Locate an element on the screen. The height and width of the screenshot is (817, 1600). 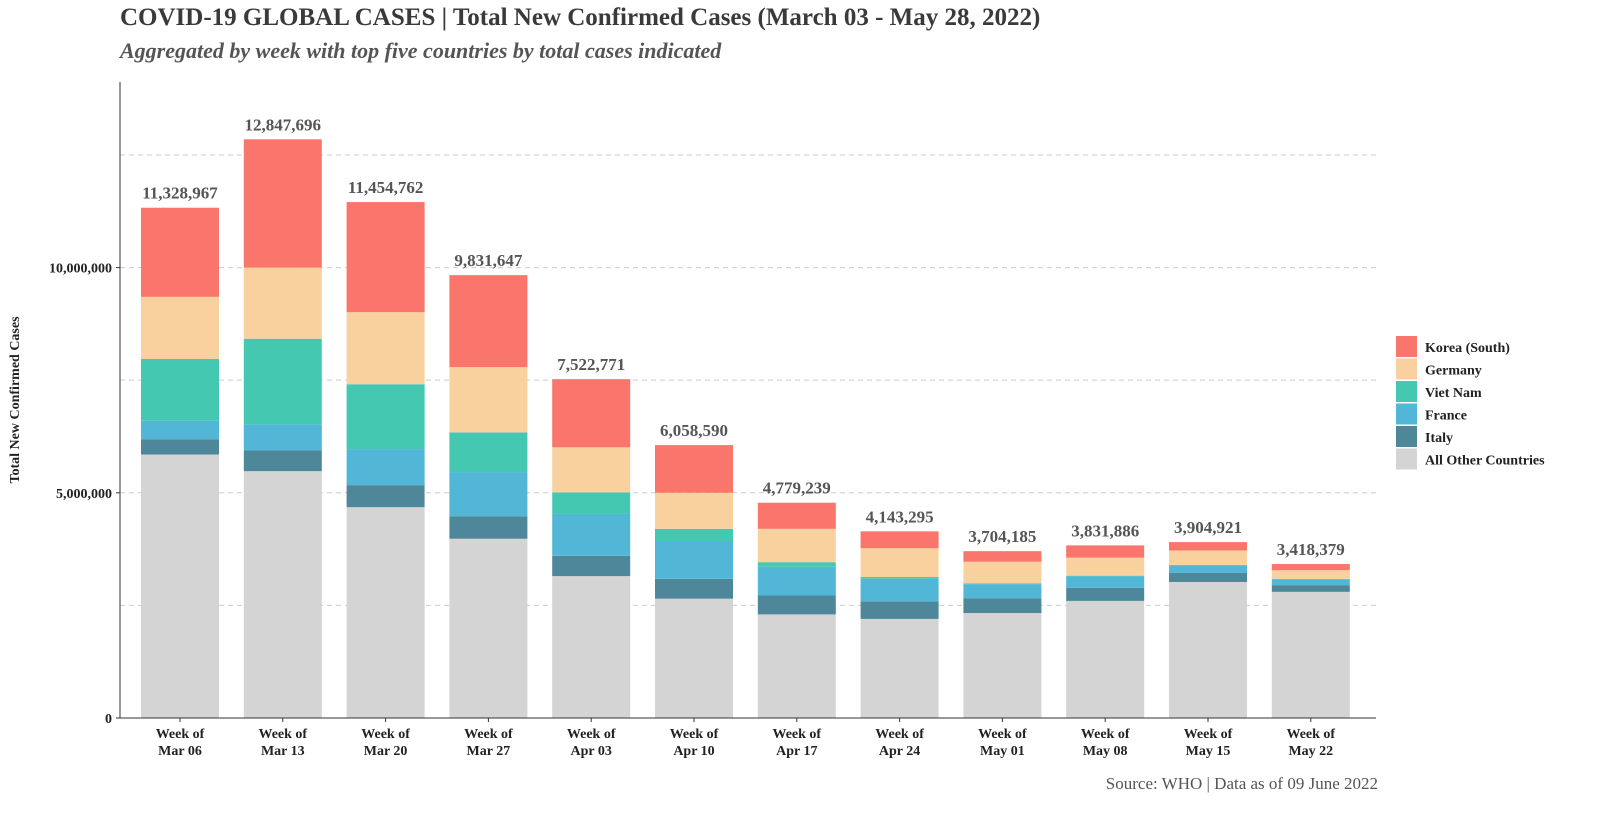
legend-label: Italy is located at coordinates (1439, 438).